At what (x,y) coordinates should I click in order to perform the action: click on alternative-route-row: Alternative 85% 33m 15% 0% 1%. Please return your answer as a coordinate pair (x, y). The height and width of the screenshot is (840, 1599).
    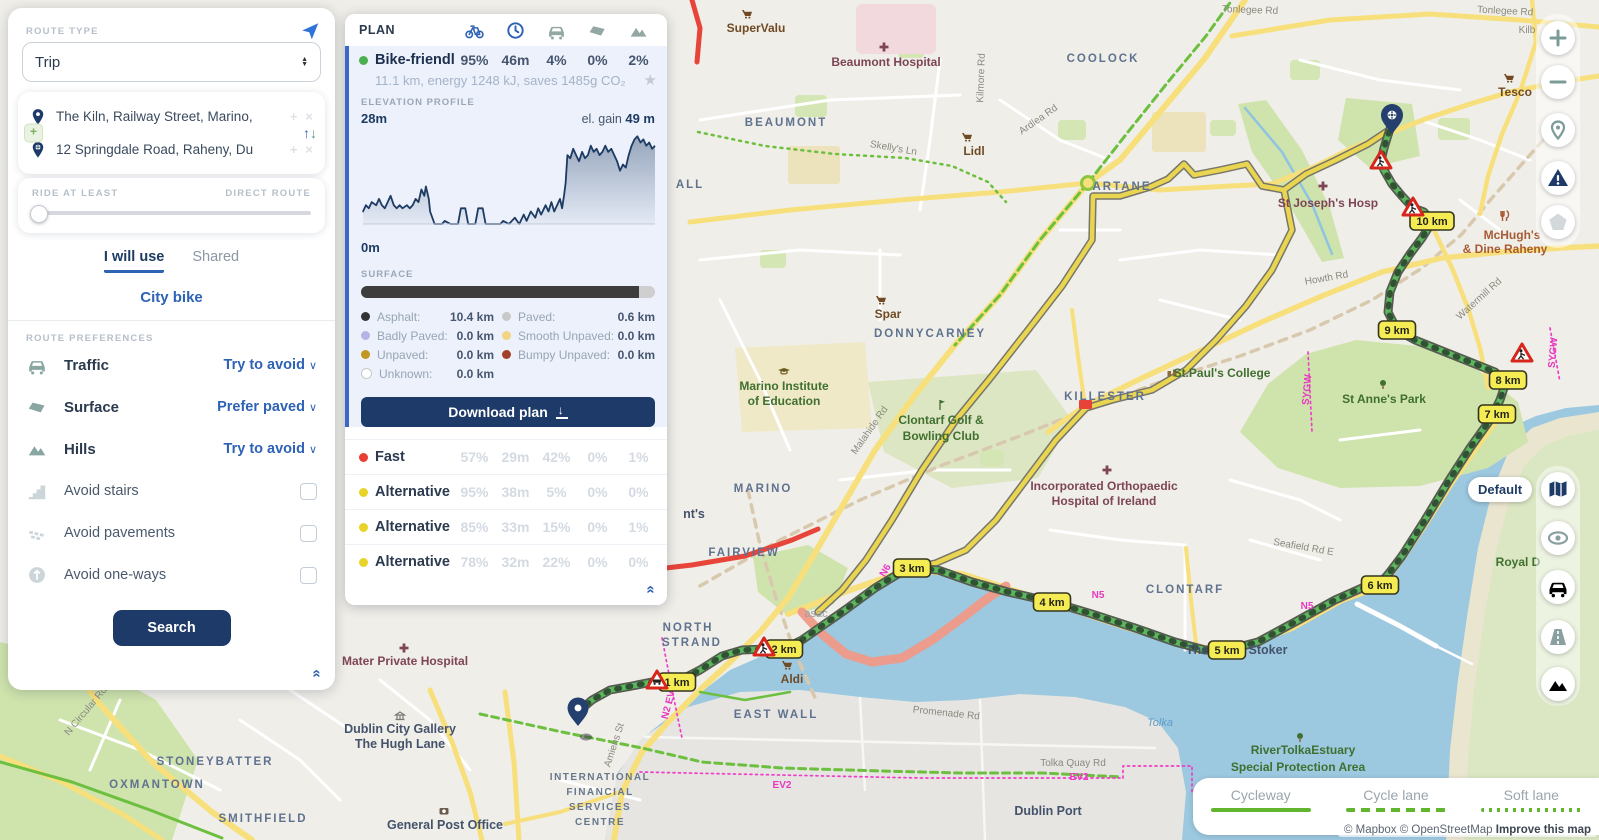
    Looking at the image, I should click on (506, 526).